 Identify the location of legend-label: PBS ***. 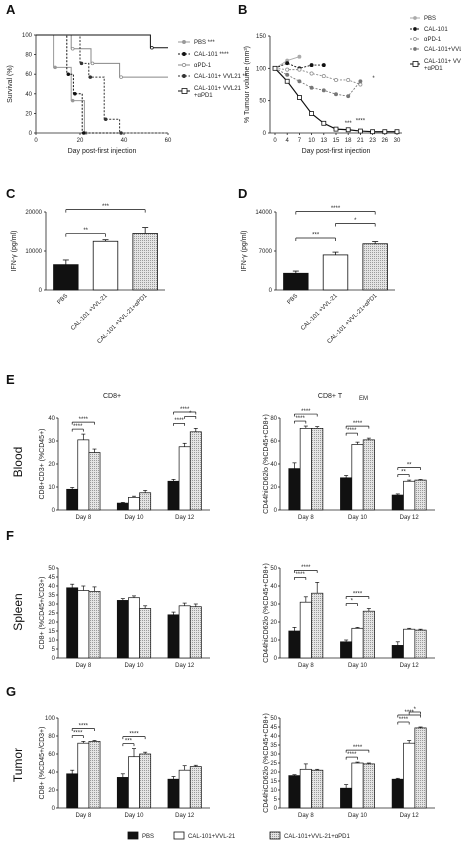
(204, 43).